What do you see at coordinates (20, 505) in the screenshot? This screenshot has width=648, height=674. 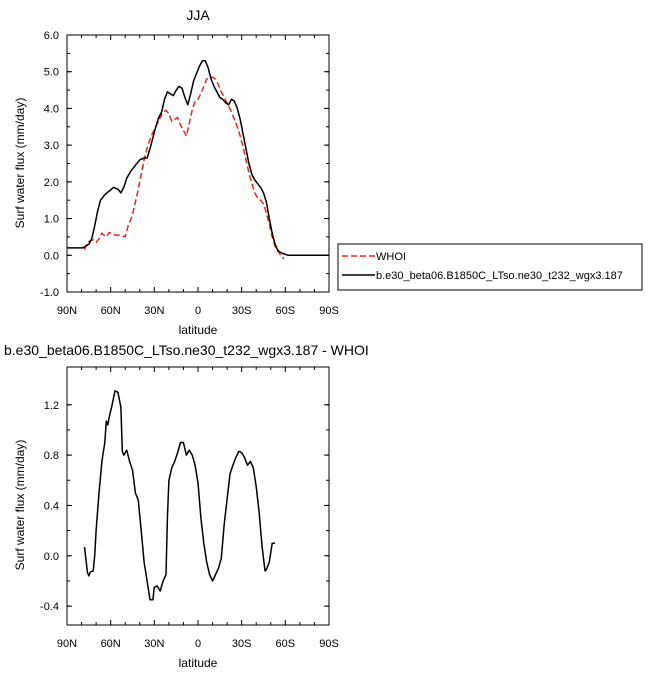 I see `bottom-y-axis-label: Surf water flux (mm/day)` at bounding box center [20, 505].